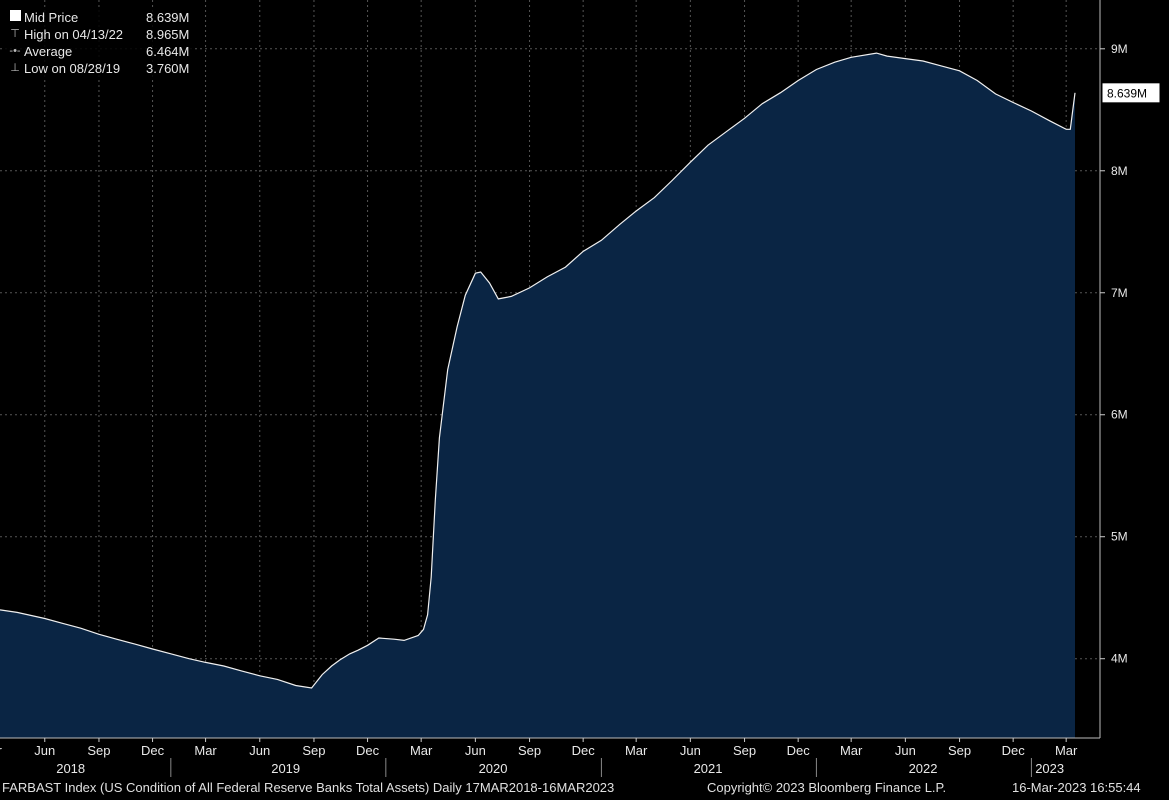 The width and height of the screenshot is (1169, 800). Describe the element at coordinates (493, 768) in the screenshot. I see `year-label: 2020` at that location.